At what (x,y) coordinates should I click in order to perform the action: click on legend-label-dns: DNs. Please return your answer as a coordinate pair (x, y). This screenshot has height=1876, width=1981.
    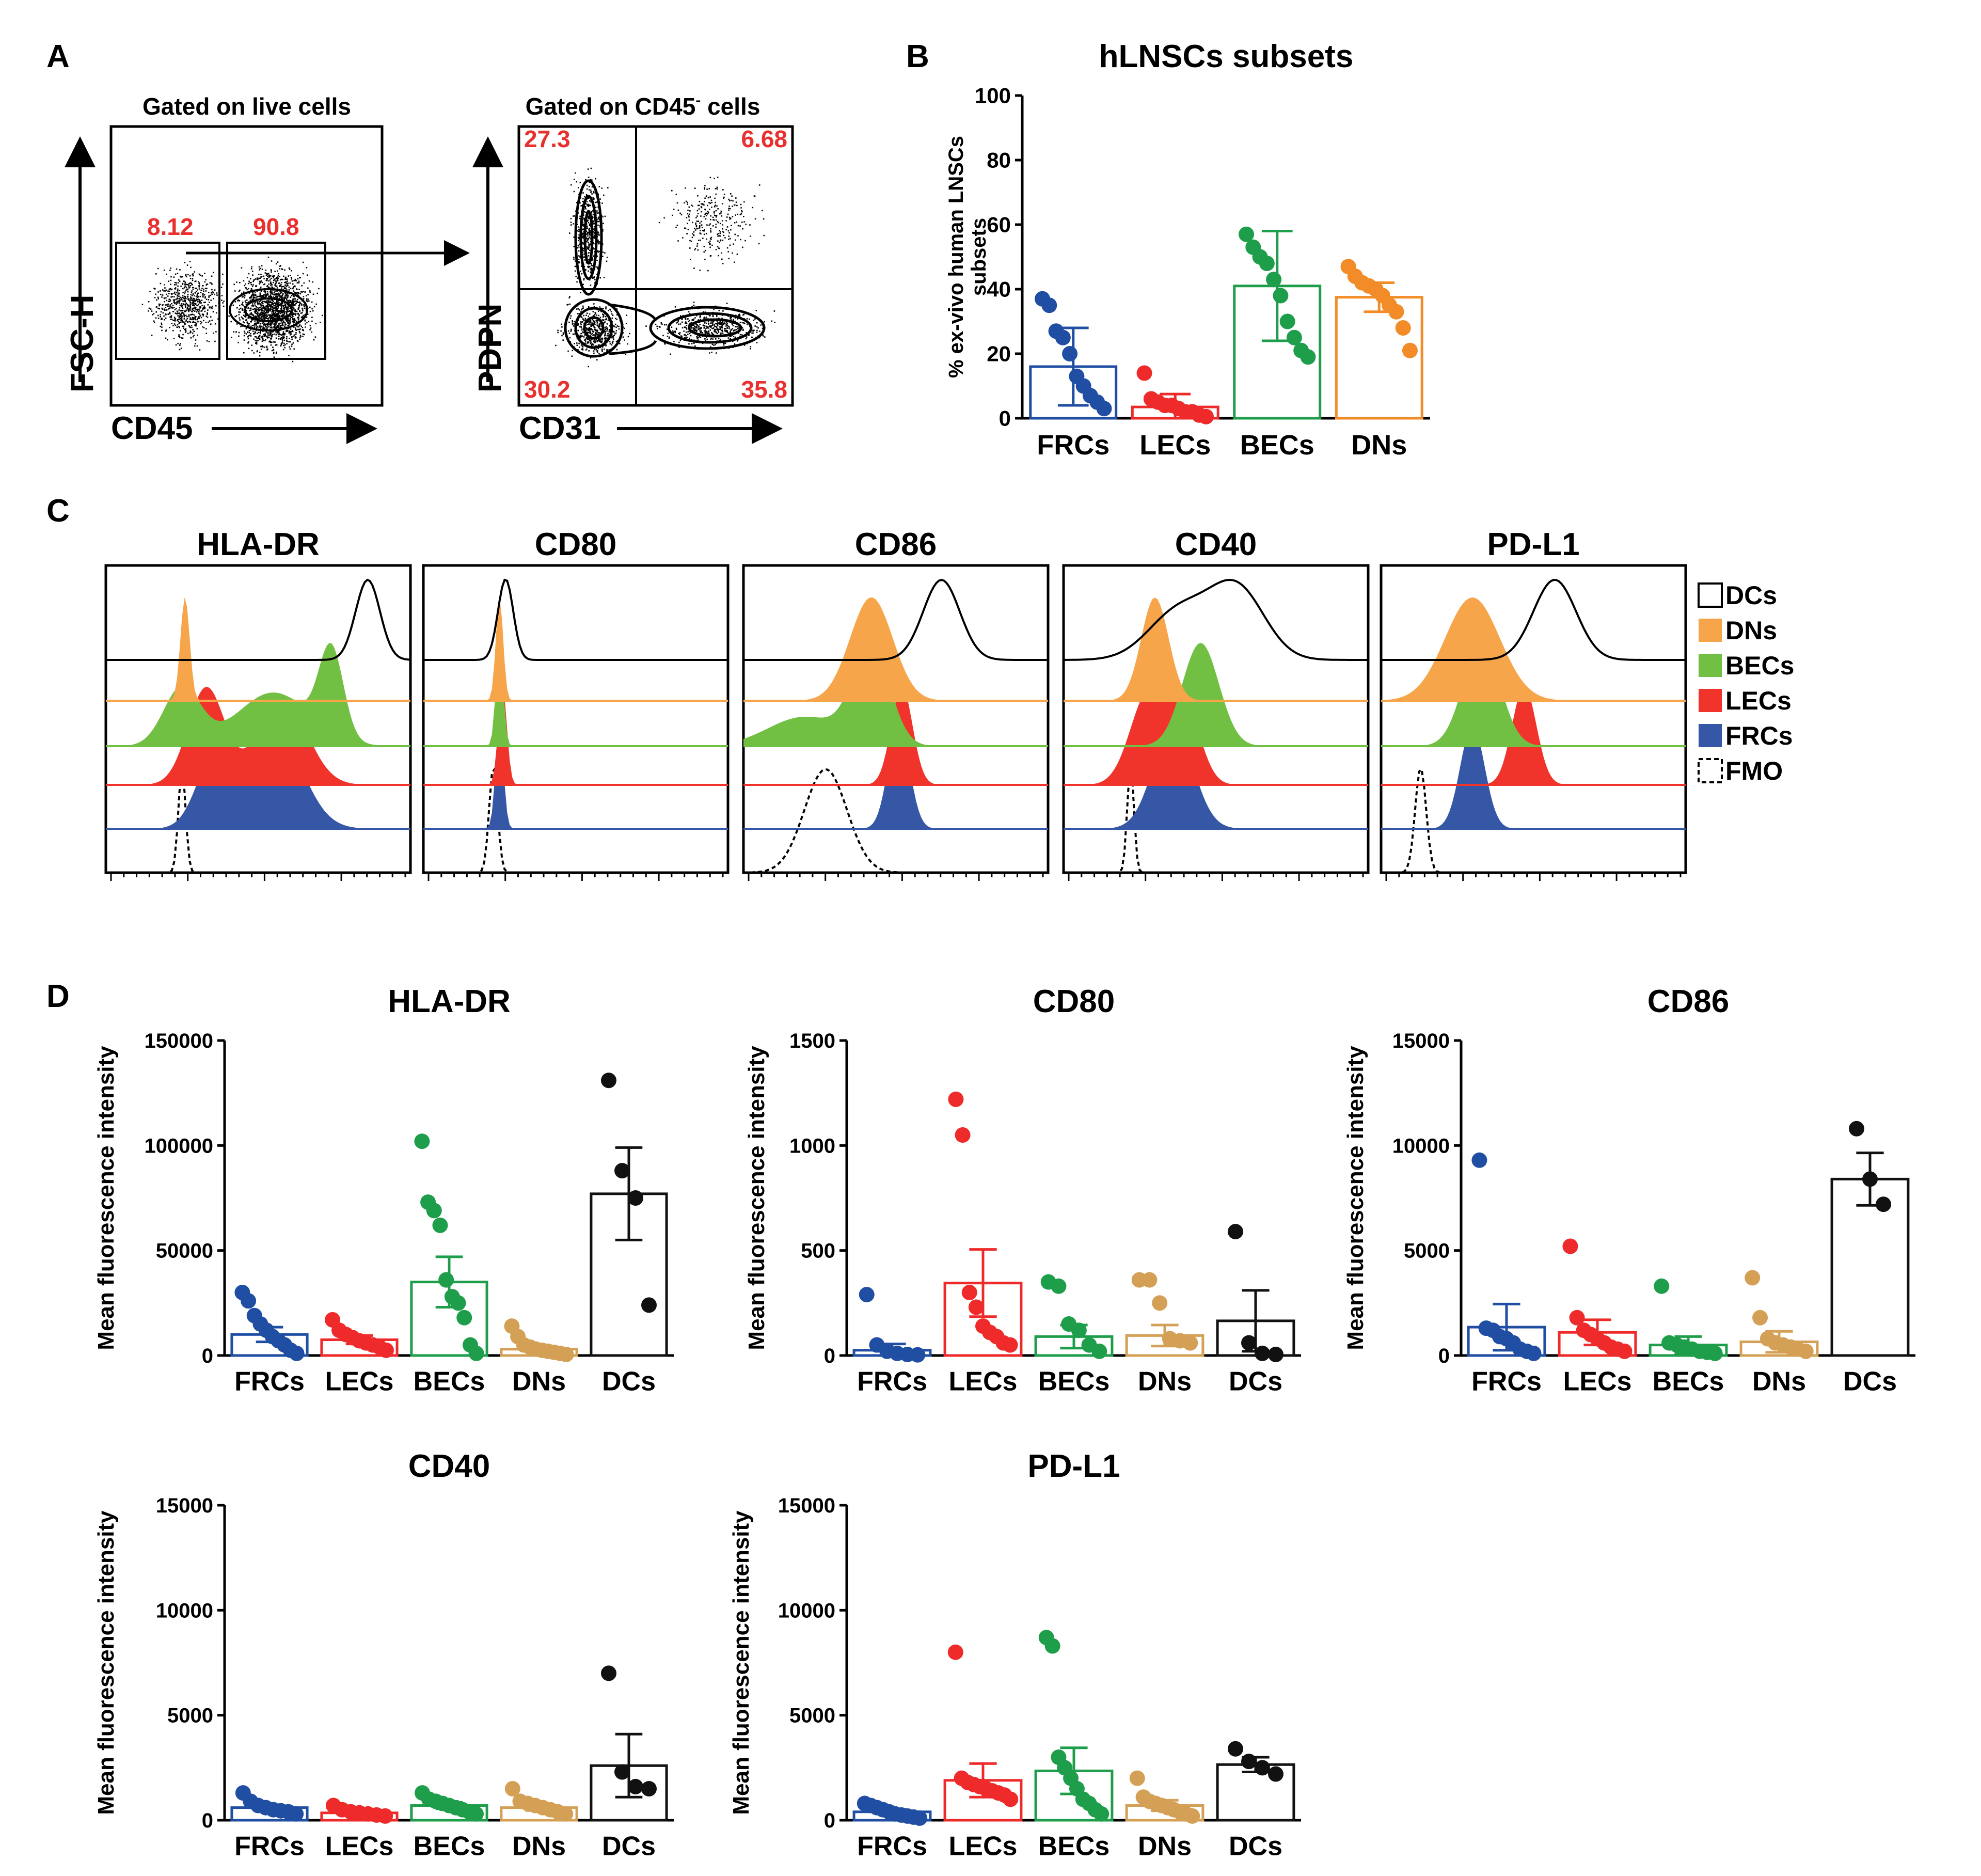
    Looking at the image, I should click on (1751, 630).